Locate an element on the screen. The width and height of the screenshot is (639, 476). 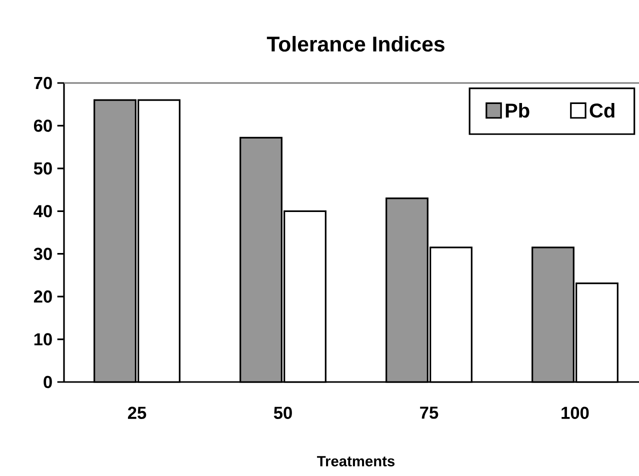
chart-title: Tolerance Indices is located at coordinates (355, 44).